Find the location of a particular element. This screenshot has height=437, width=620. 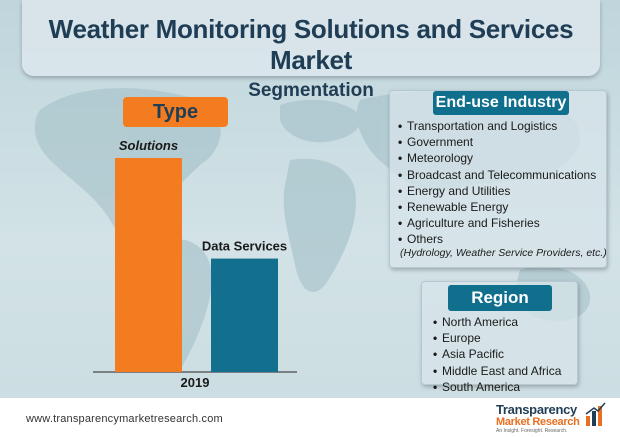

bar-data-services is located at coordinates (244, 315).